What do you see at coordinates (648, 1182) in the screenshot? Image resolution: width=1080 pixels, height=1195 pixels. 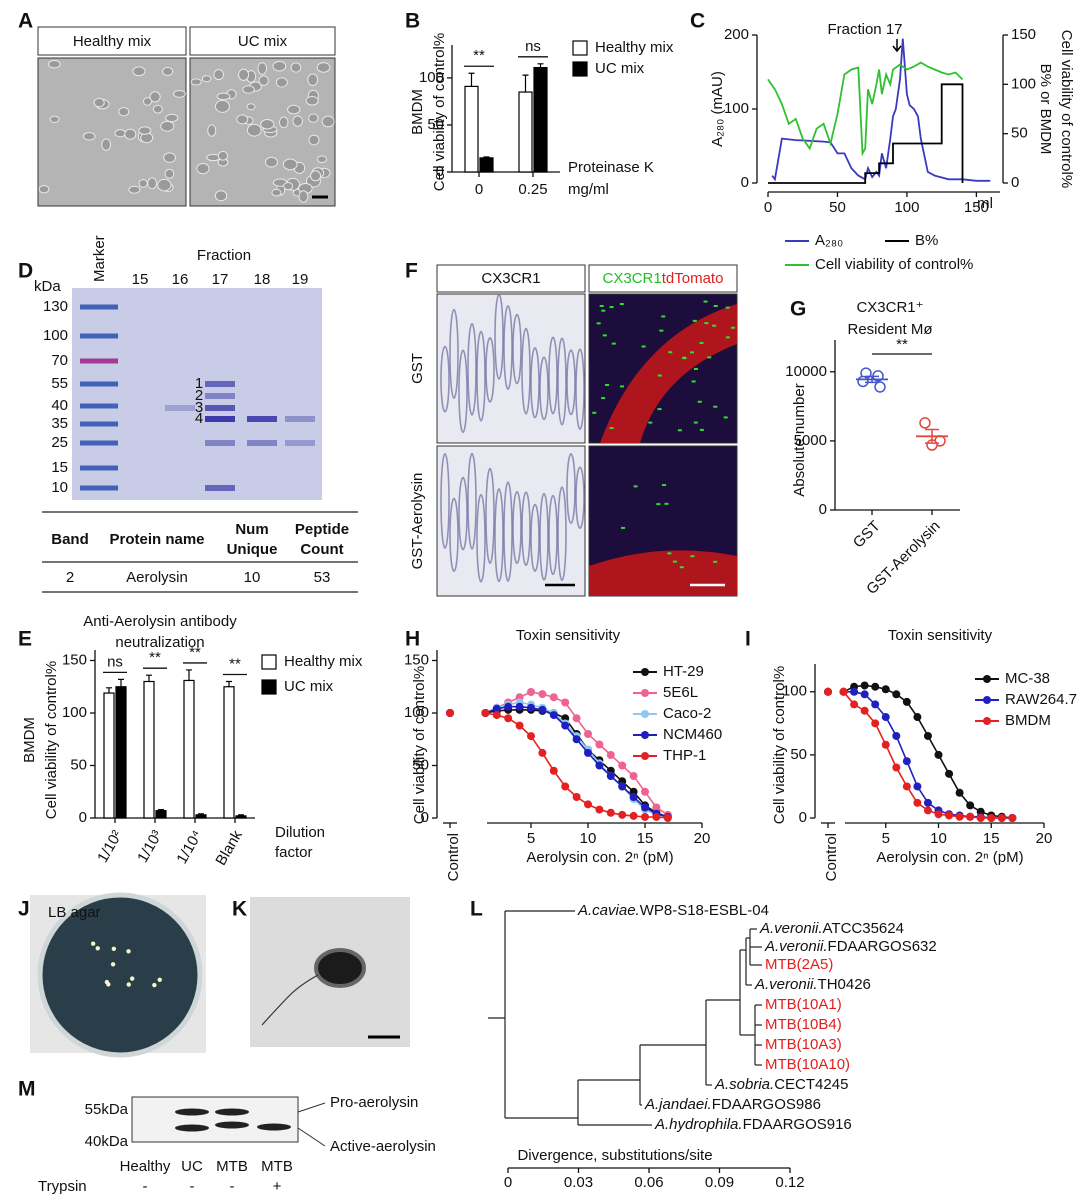 I see `scale-tick-label: 0.06` at bounding box center [648, 1182].